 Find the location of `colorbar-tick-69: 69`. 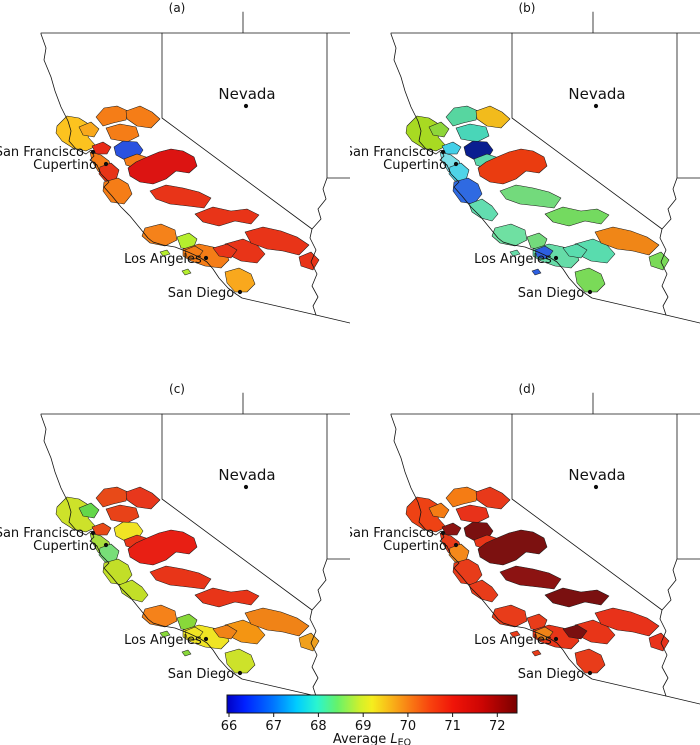

colorbar-tick-69: 69 is located at coordinates (363, 726).